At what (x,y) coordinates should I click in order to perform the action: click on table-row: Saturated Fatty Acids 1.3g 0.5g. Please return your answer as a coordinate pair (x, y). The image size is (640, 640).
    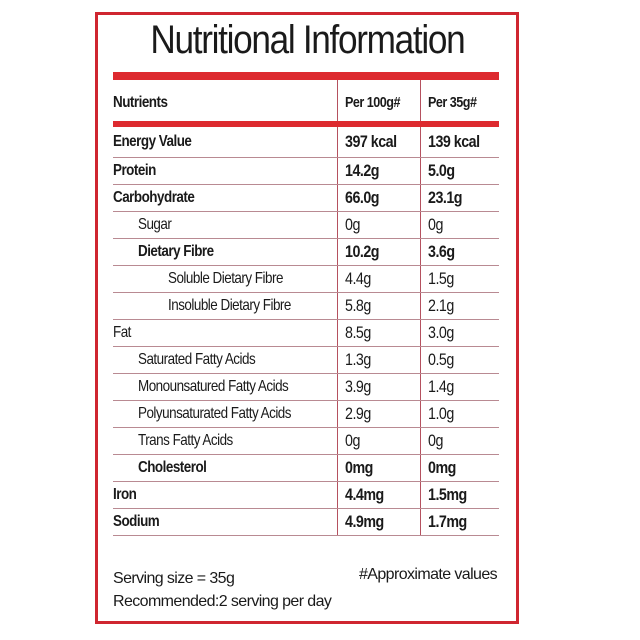
    Looking at the image, I should click on (306, 360).